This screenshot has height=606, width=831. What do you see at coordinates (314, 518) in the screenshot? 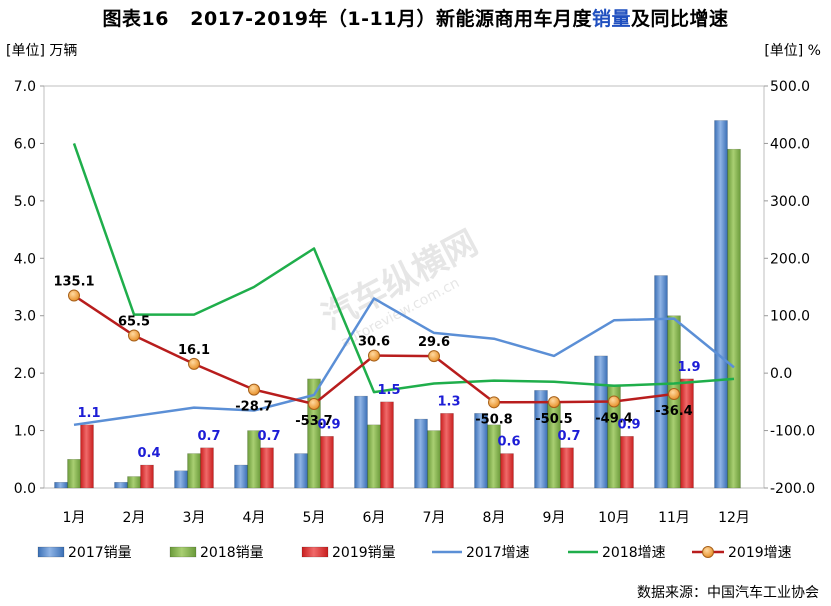
I see `x-axis-tick-label: 5月` at bounding box center [314, 518].